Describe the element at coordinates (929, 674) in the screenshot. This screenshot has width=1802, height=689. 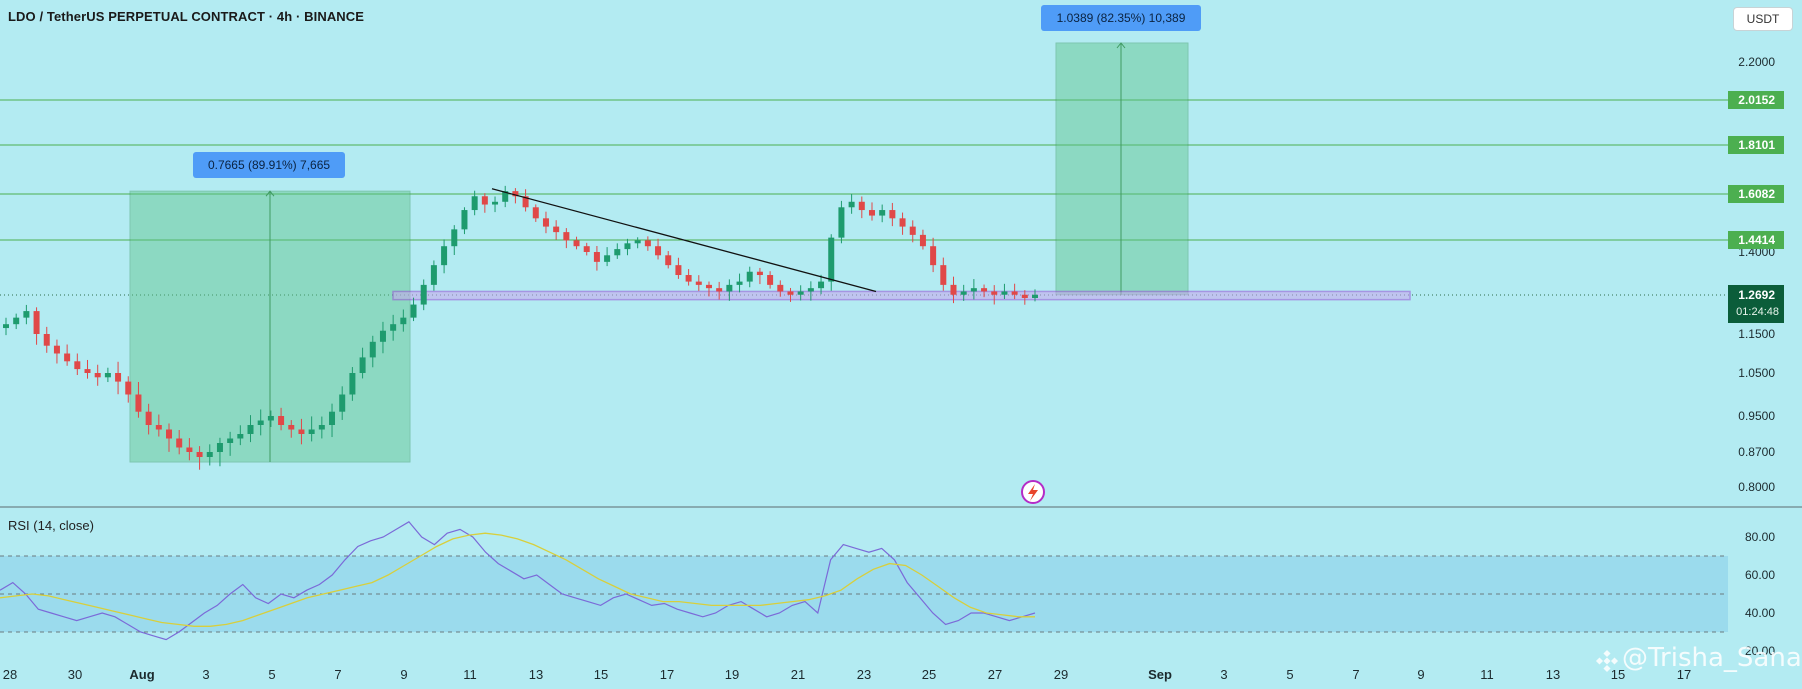
I see `x-axis-label: 25` at that location.